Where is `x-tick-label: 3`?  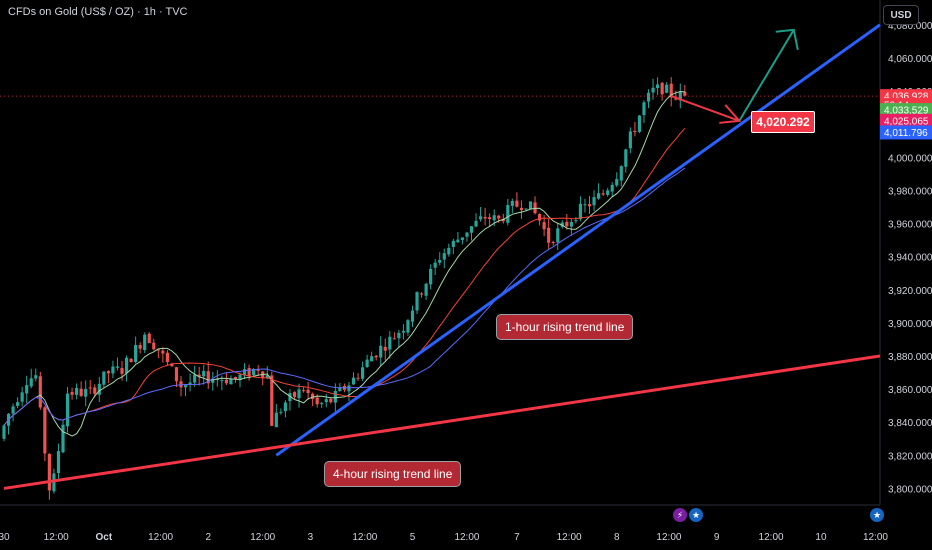 x-tick-label: 3 is located at coordinates (311, 537).